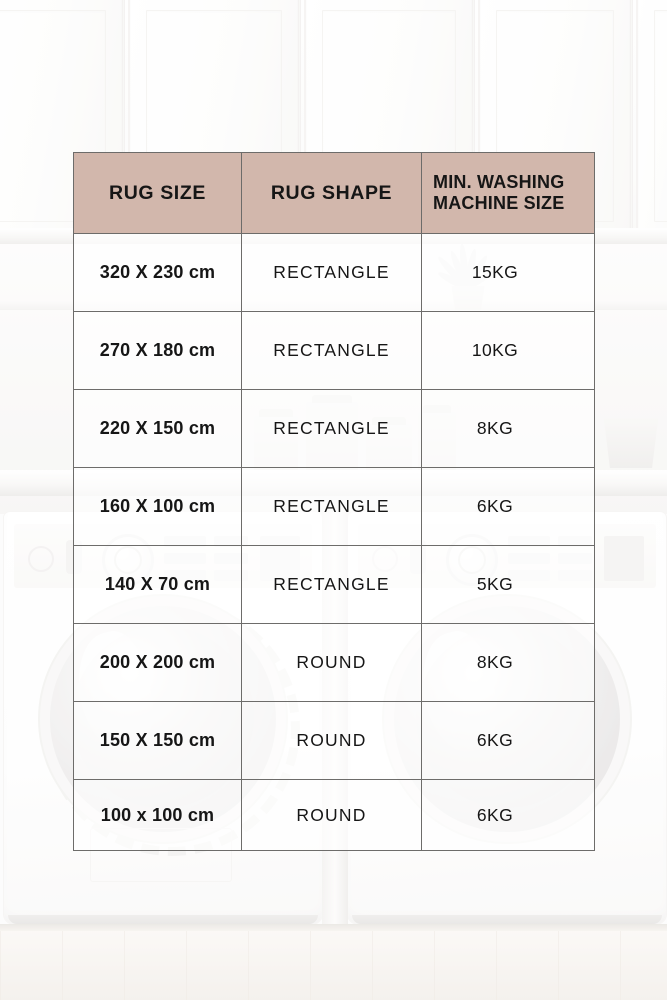  I want to click on cell-machine-size: 15KG, so click(508, 272).